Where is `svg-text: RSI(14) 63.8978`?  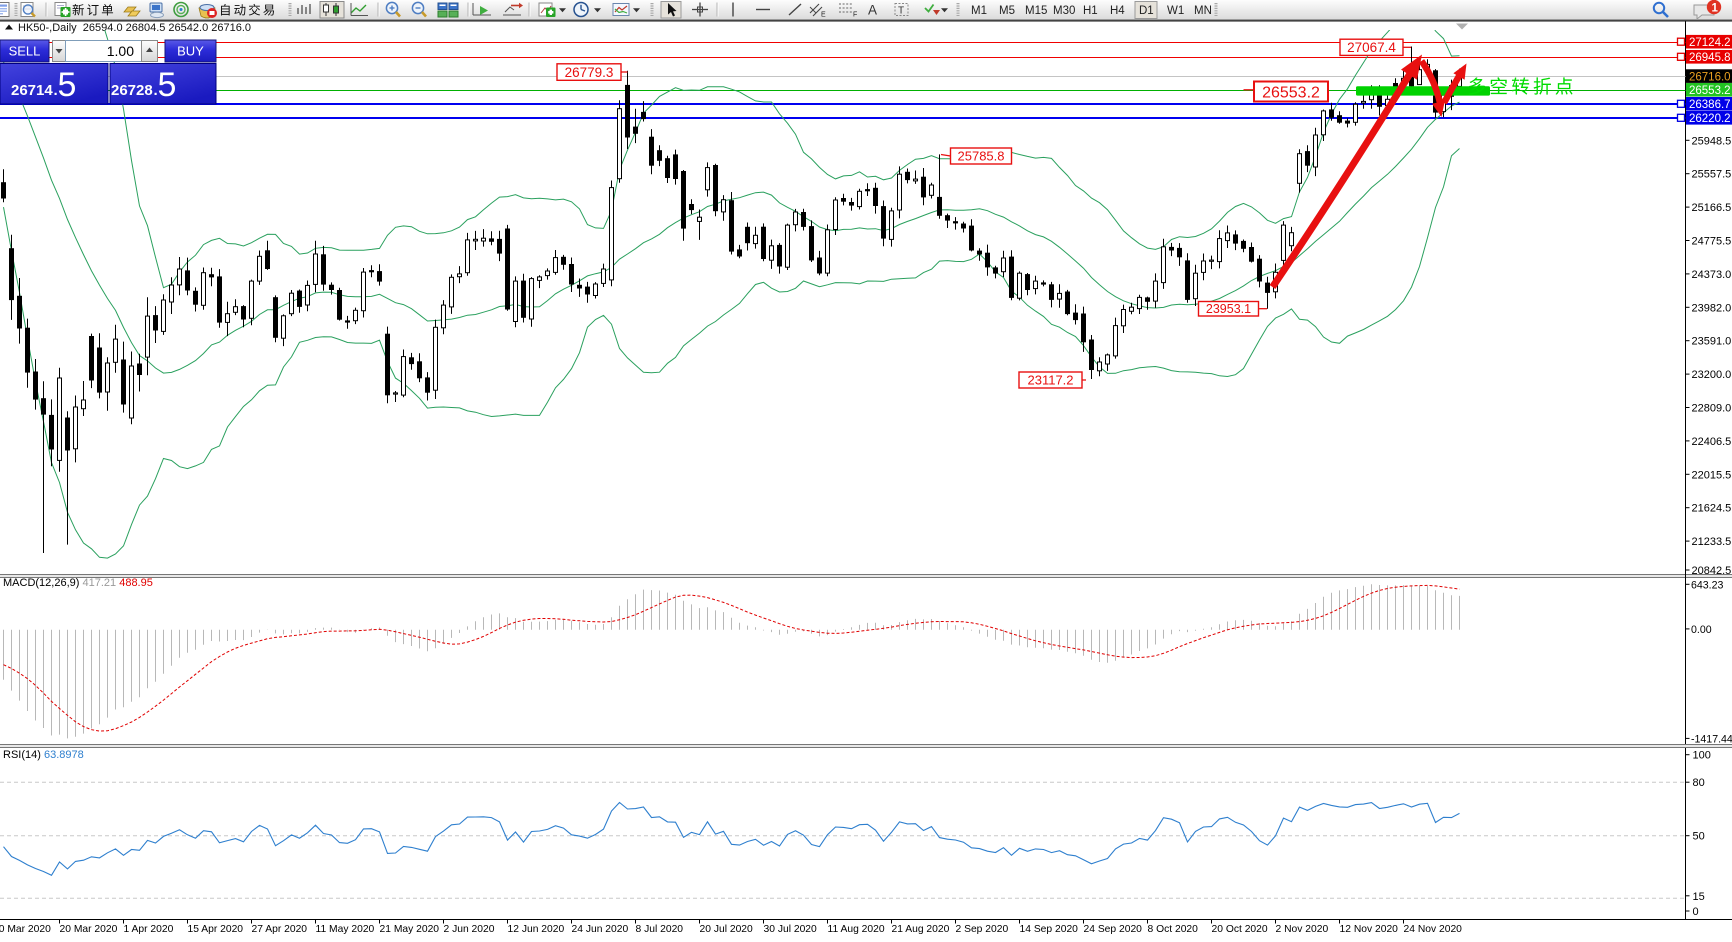
svg-text: RSI(14) 63.8978 is located at coordinates (43, 755).